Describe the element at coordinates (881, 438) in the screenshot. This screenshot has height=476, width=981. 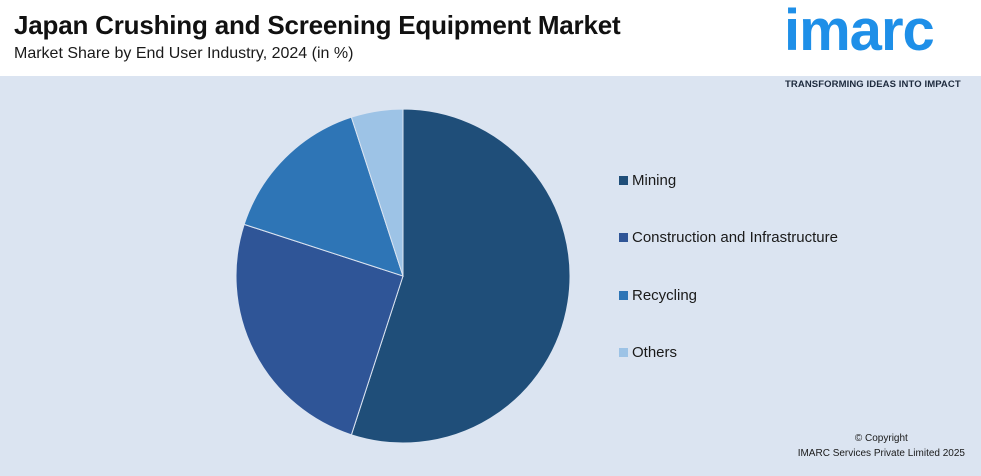
I see `copyright-line-1: © Copyright` at that location.